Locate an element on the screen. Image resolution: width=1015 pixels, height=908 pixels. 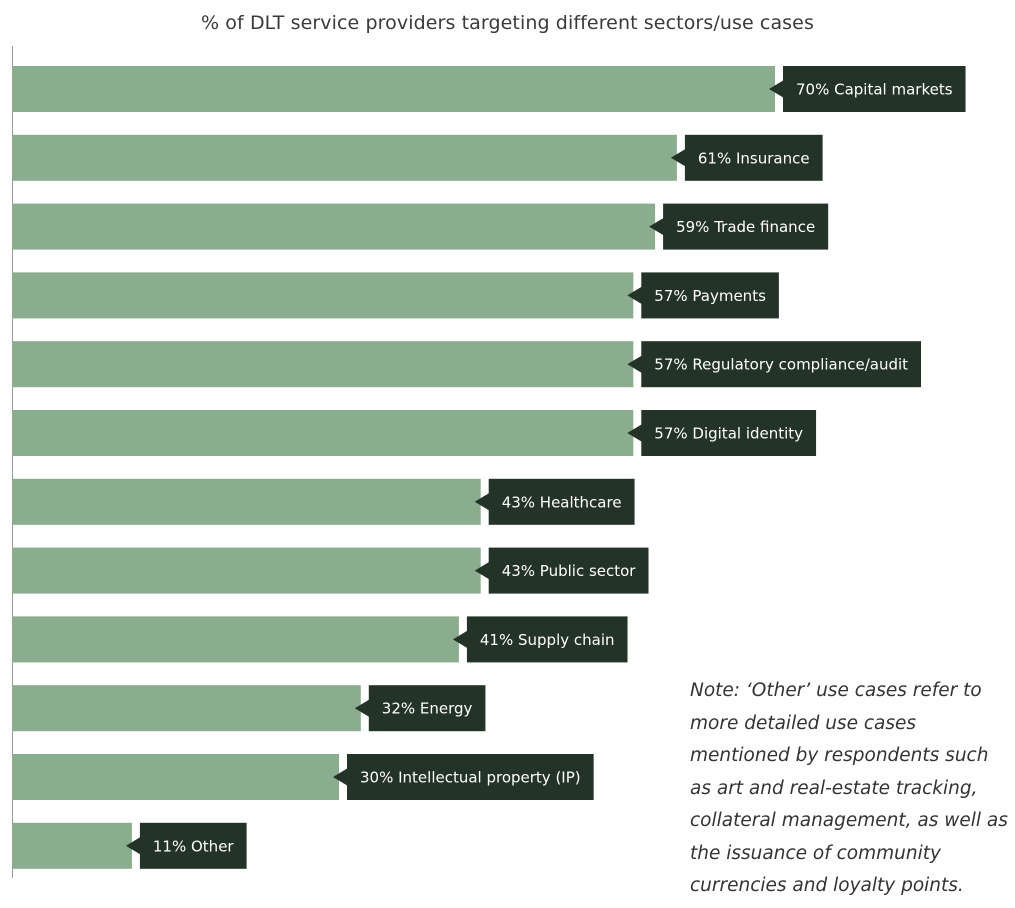
bar-group: 30% Intellectual property (IP) is located at coordinates (303, 777).